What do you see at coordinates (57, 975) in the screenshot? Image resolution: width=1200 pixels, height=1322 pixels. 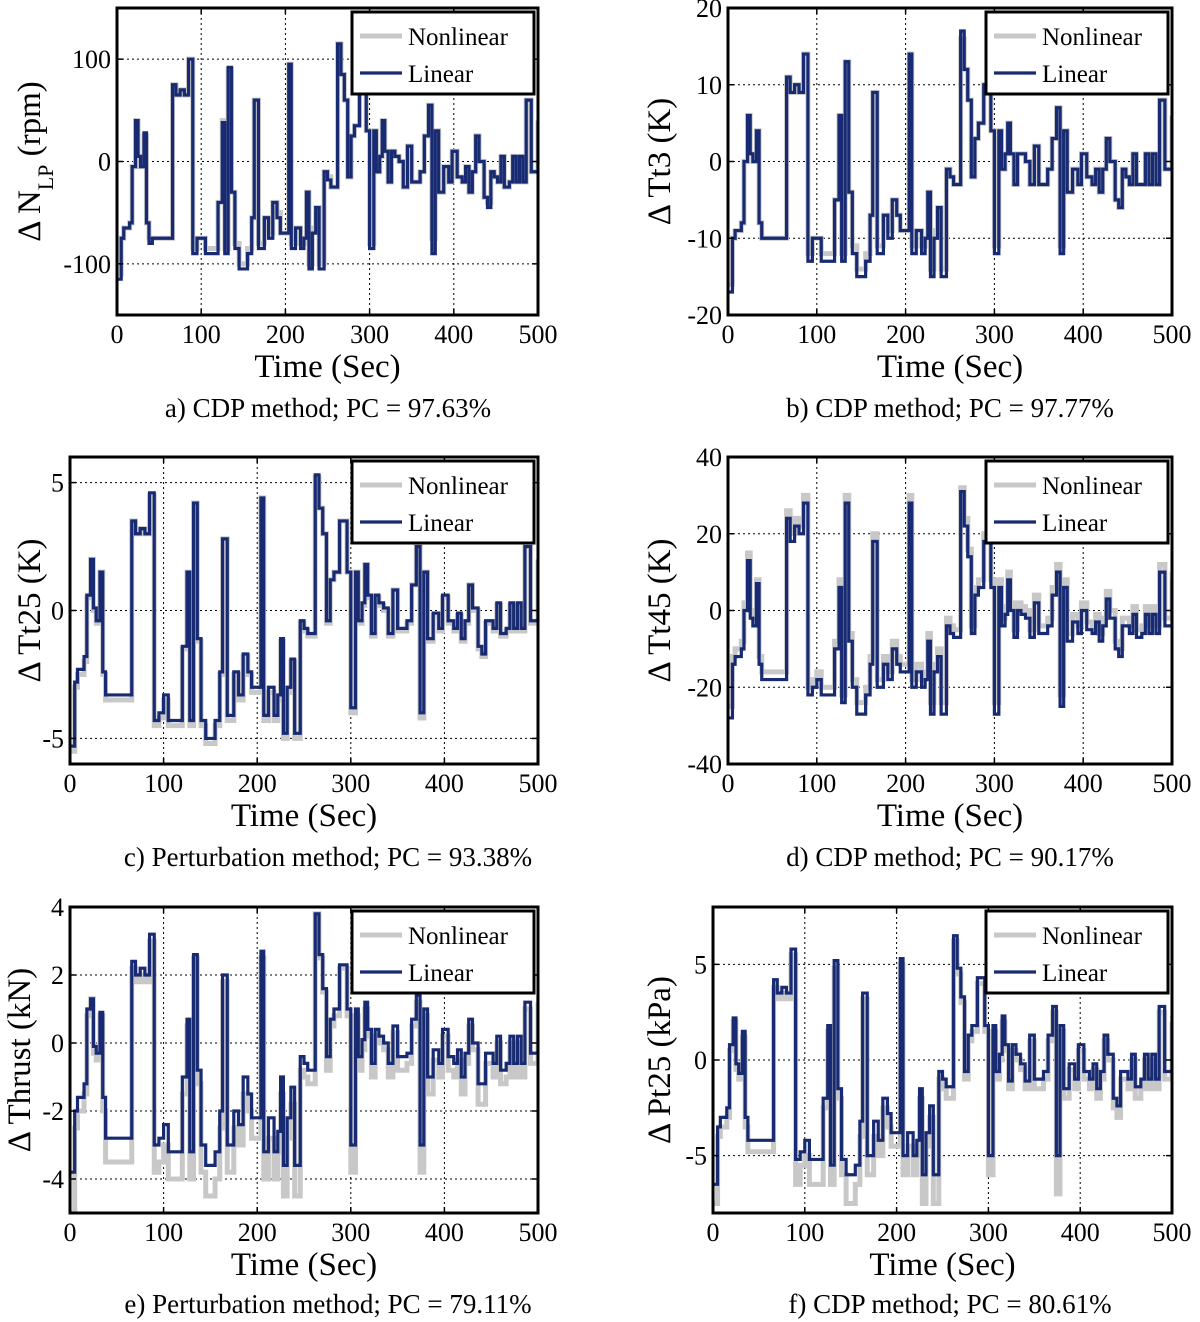 I see `y-tick-label: 2` at bounding box center [57, 975].